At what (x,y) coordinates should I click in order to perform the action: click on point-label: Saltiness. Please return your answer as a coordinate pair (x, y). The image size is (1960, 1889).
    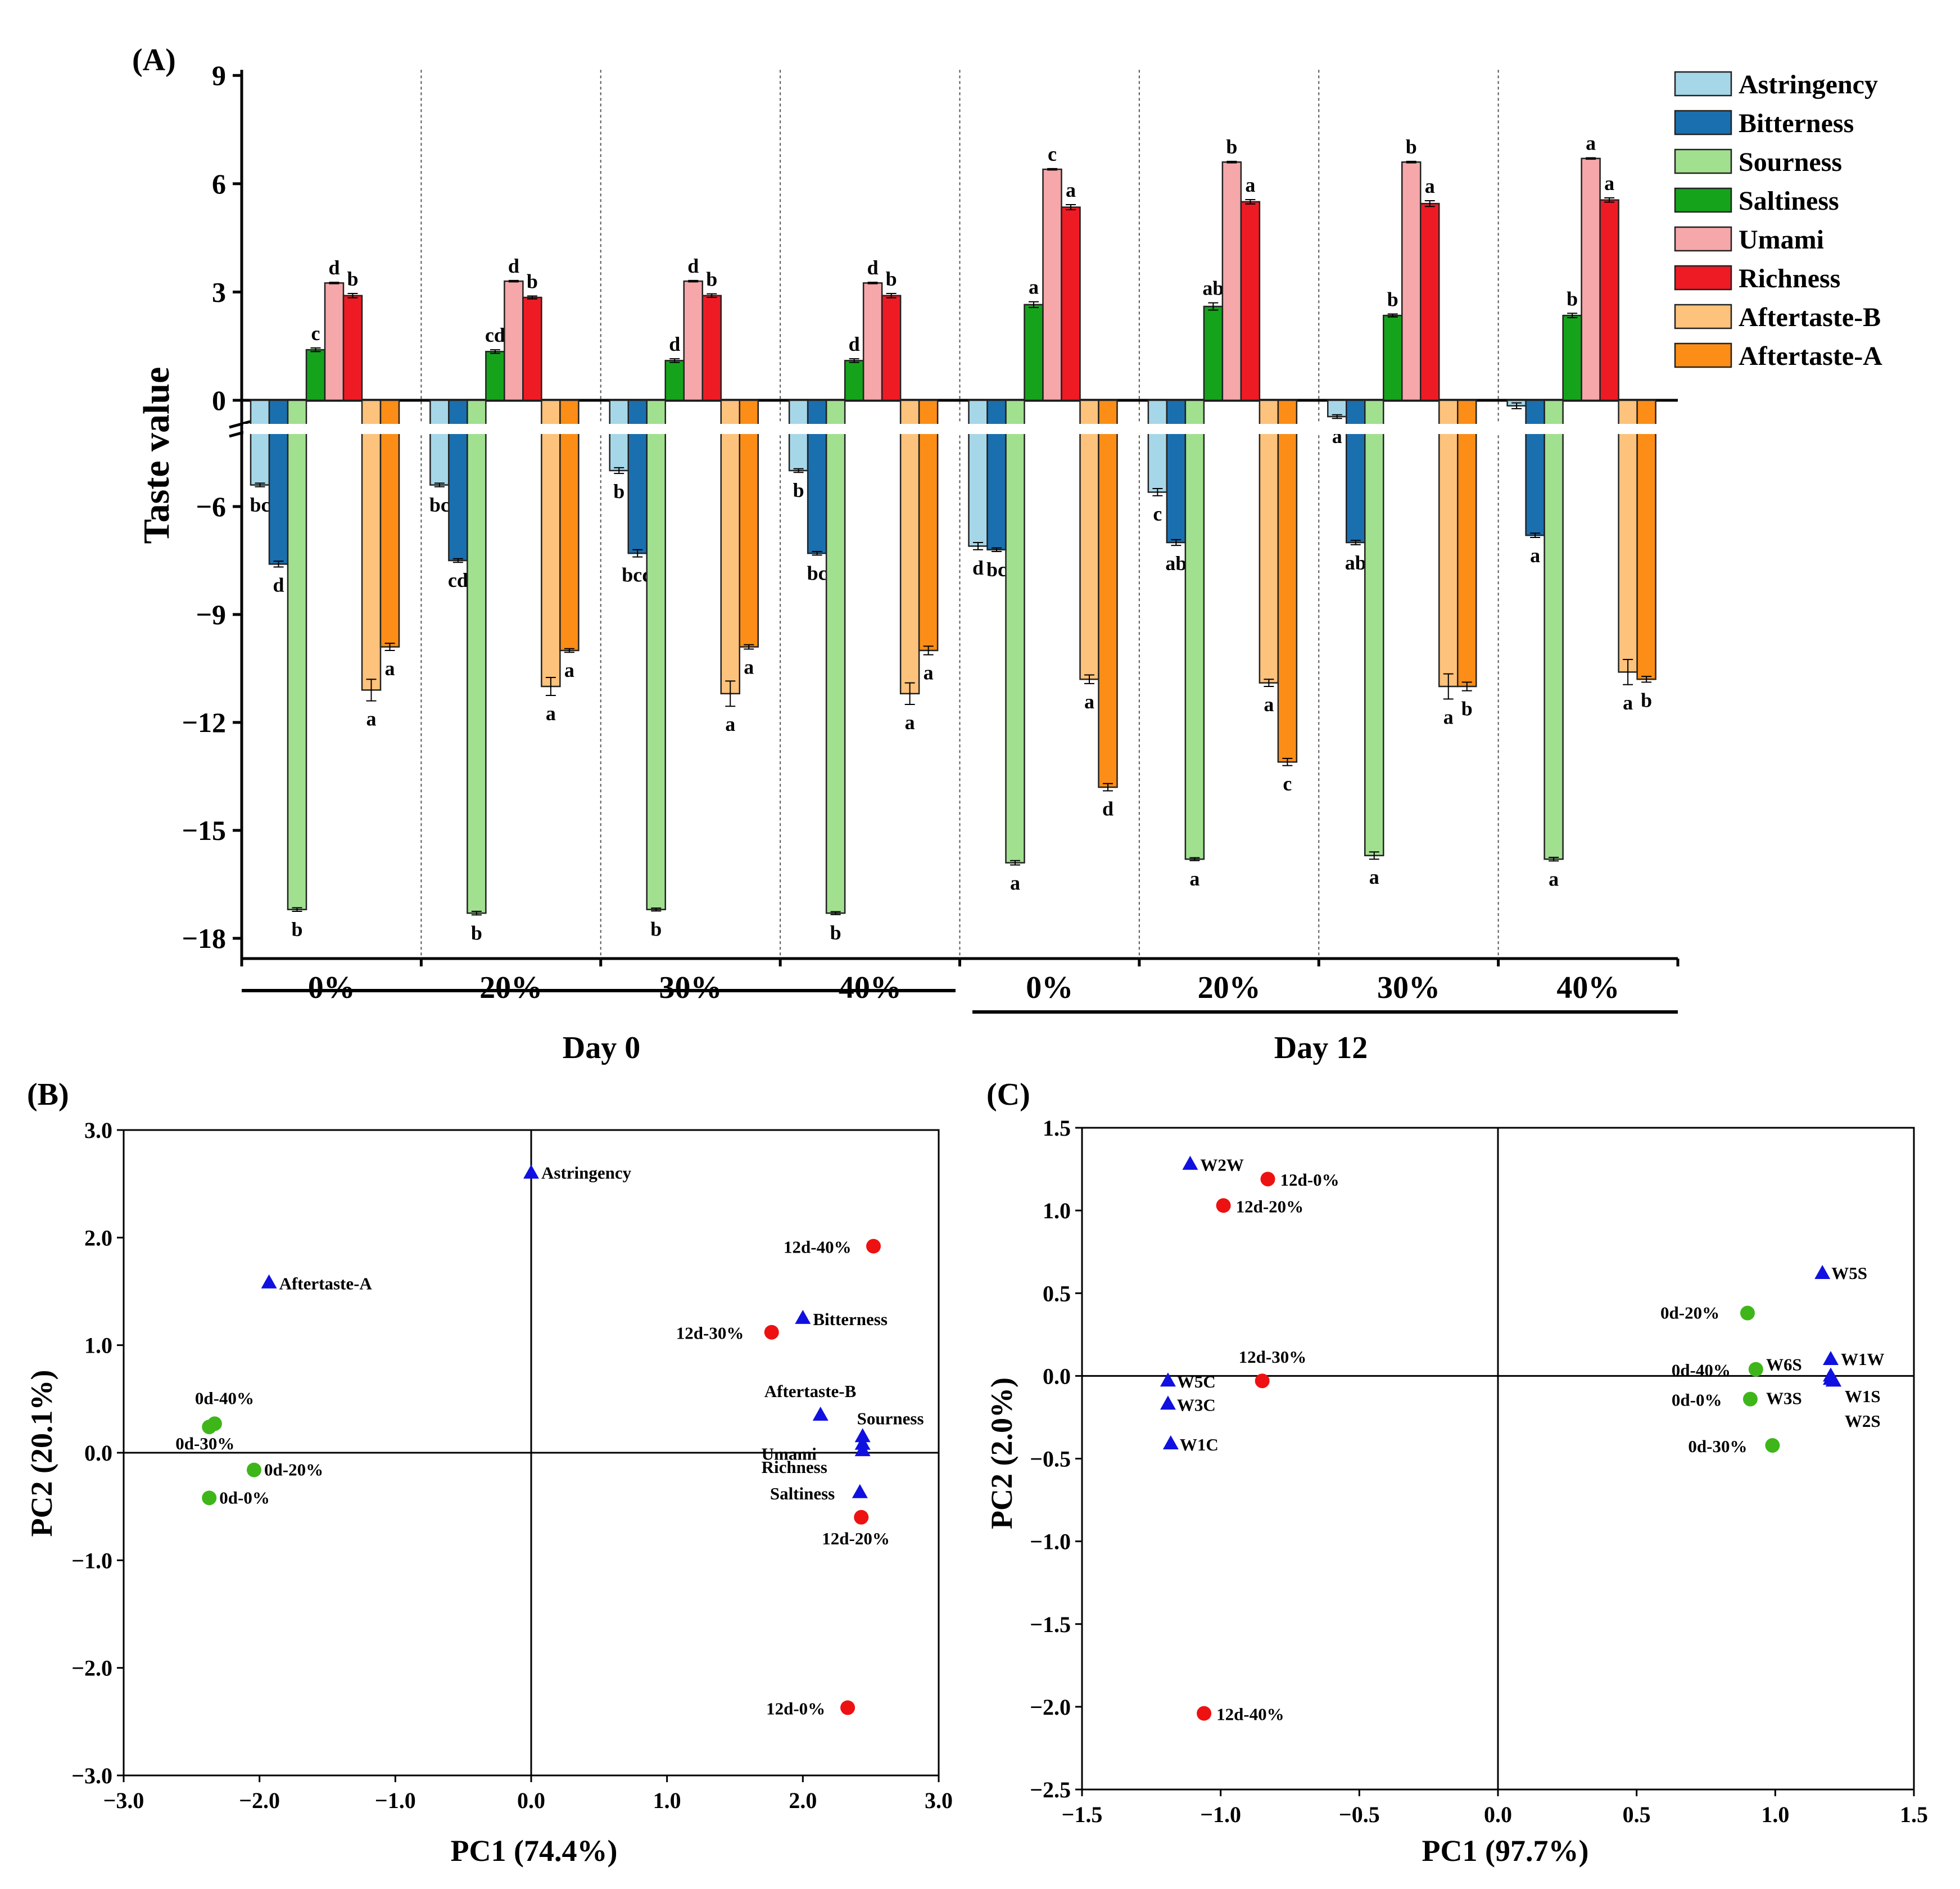
    Looking at the image, I should click on (802, 1493).